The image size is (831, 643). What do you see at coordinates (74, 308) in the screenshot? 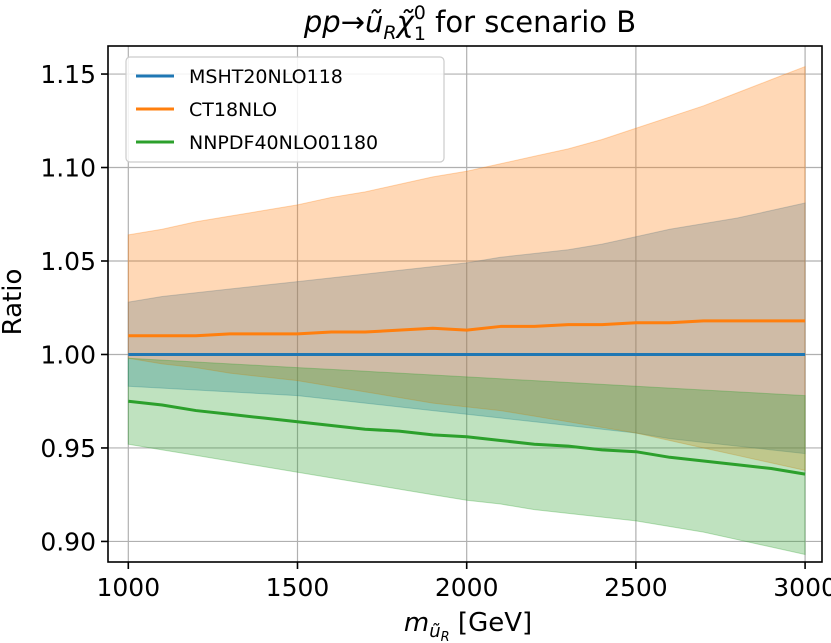
I see `y-axis-ticks: 0.90 0.95 1.00 1.05 1.10 1.15` at bounding box center [74, 308].